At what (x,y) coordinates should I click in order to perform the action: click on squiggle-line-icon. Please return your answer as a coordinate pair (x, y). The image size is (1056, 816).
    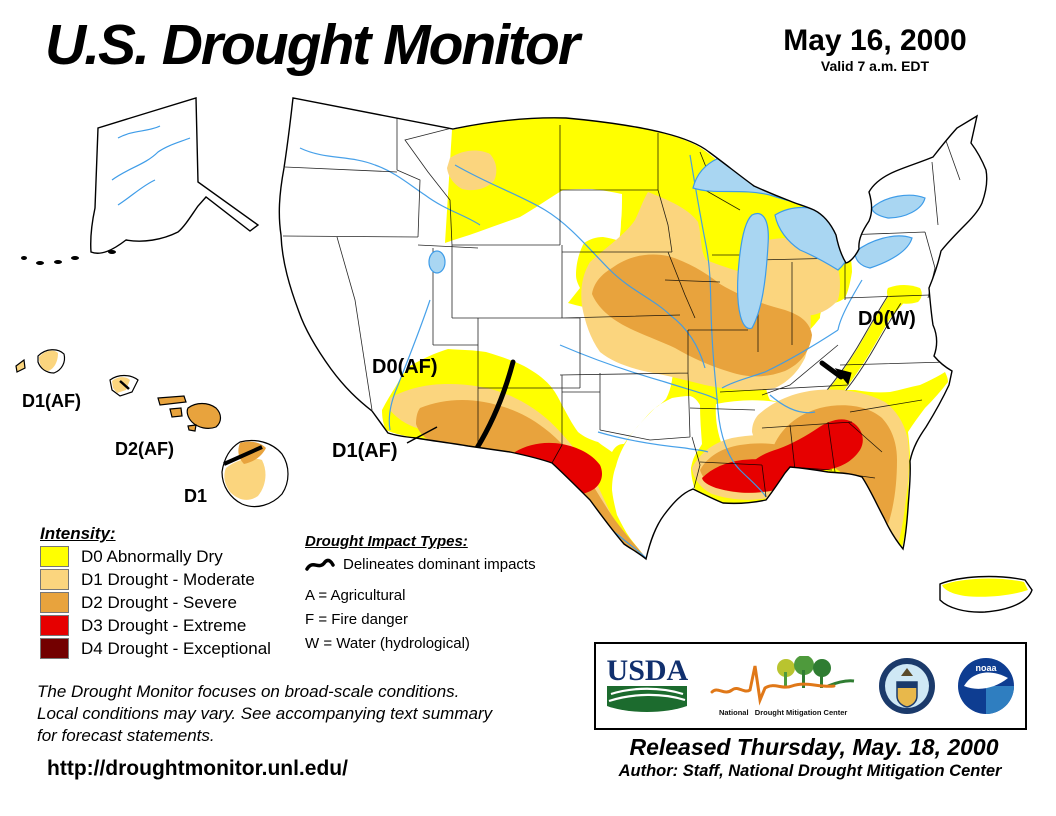
    Looking at the image, I should click on (320, 564).